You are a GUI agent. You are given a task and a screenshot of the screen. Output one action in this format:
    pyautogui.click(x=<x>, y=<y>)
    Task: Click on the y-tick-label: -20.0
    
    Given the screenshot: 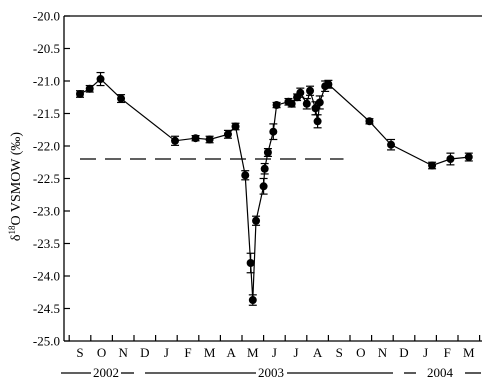 What is the action you would take?
    pyautogui.click(x=46, y=16)
    